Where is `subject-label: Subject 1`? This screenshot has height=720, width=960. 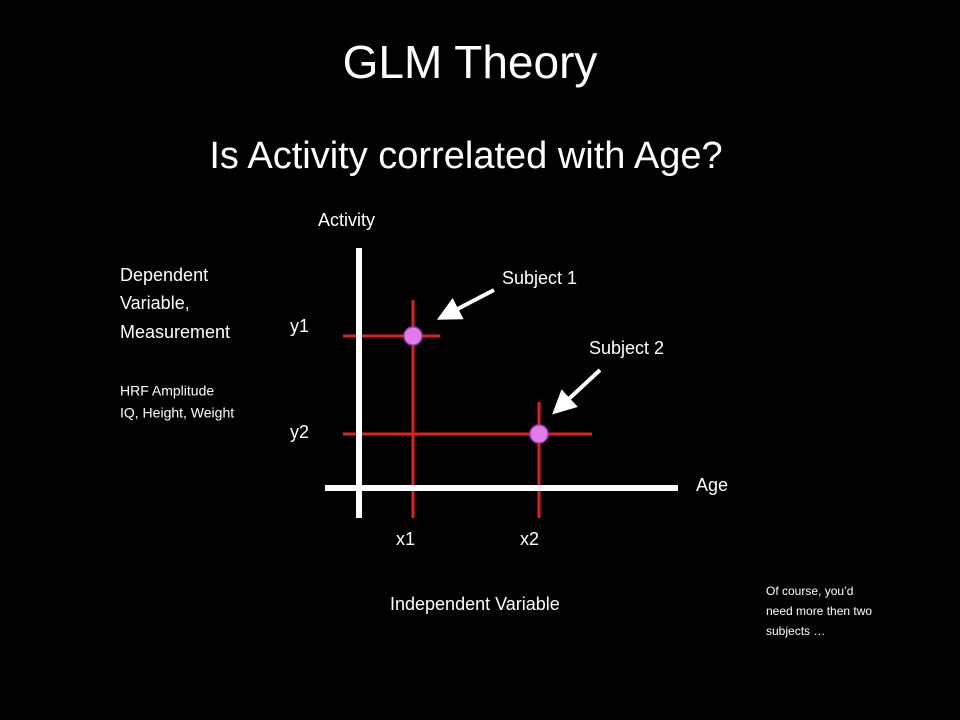
subject-label: Subject 1 is located at coordinates (539, 278).